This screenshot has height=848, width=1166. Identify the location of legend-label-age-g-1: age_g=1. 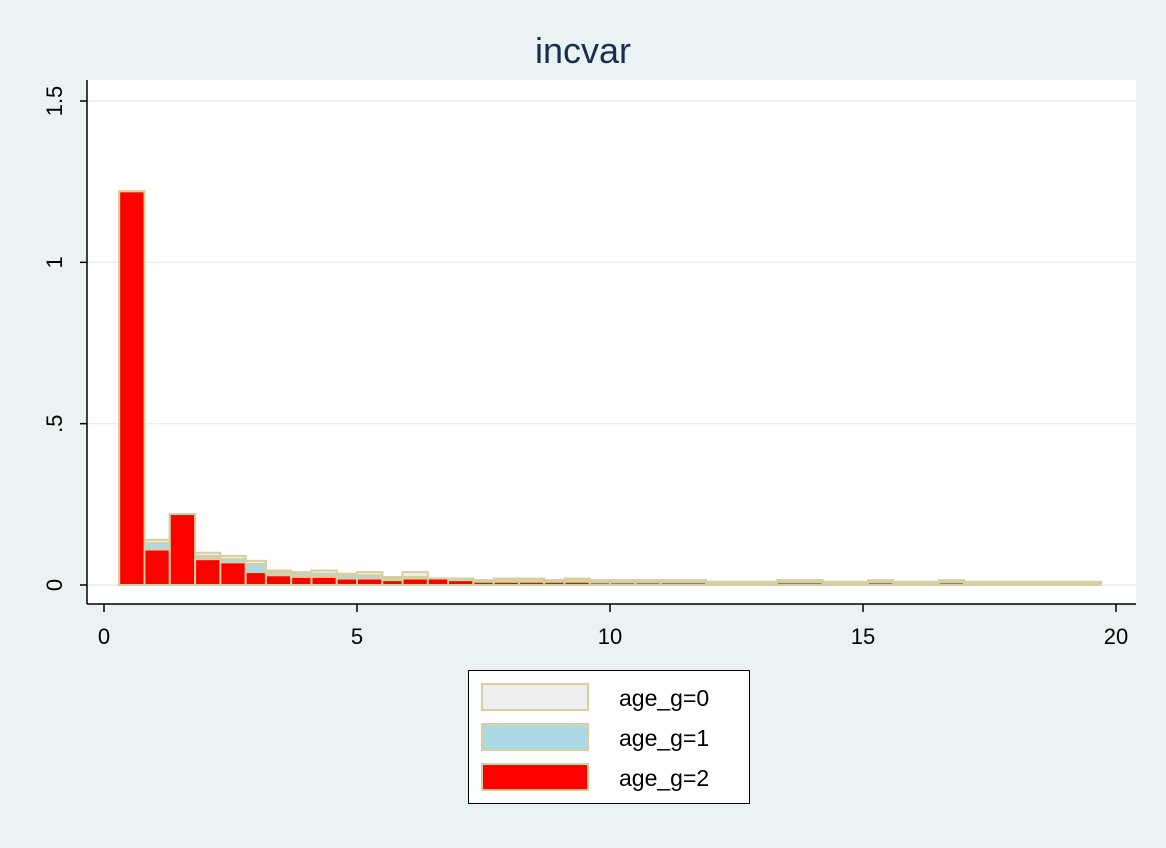
(664, 738).